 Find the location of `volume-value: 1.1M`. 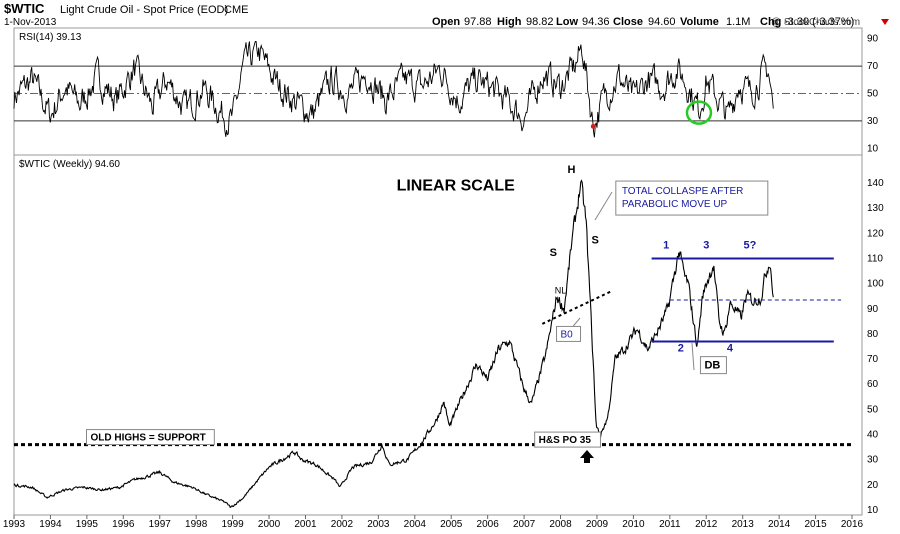

volume-value: 1.1M is located at coordinates (738, 22).